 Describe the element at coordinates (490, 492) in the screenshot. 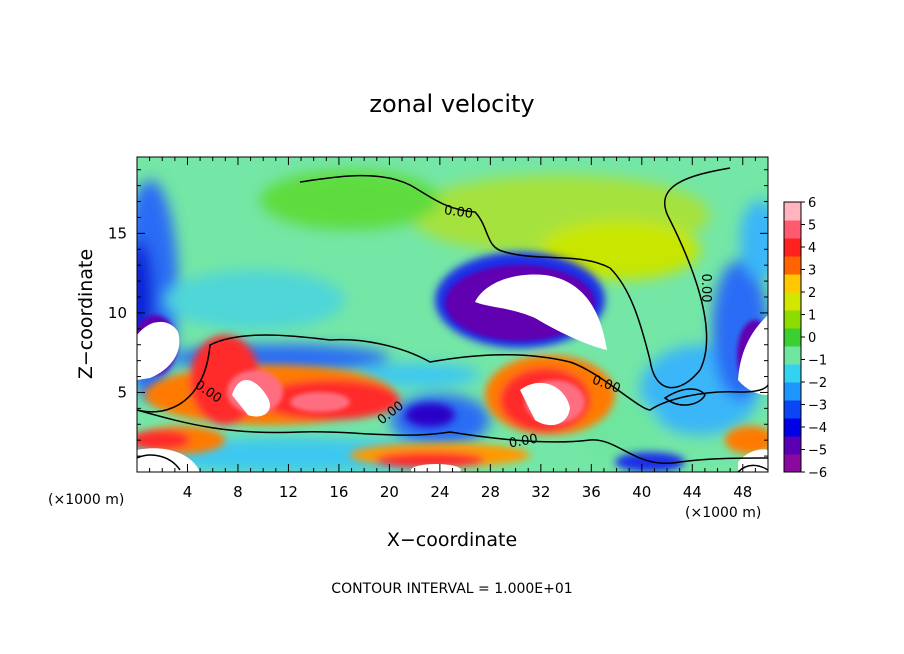

I see `x-tick-label: 28` at that location.